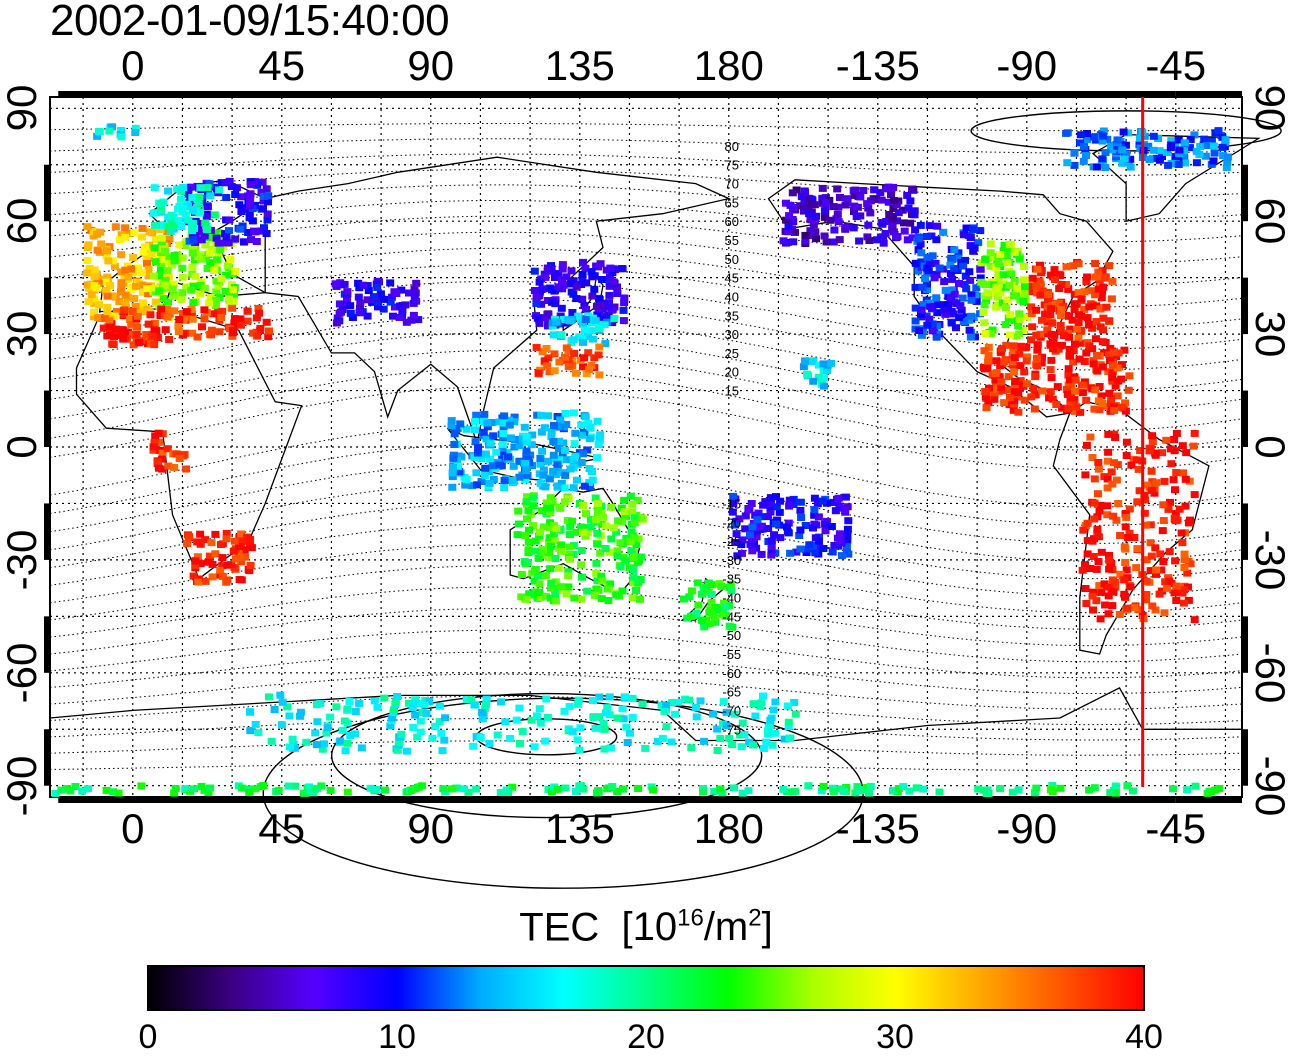 The image size is (1292, 1057). I want to click on lat-label-left: -60, so click(22, 673).